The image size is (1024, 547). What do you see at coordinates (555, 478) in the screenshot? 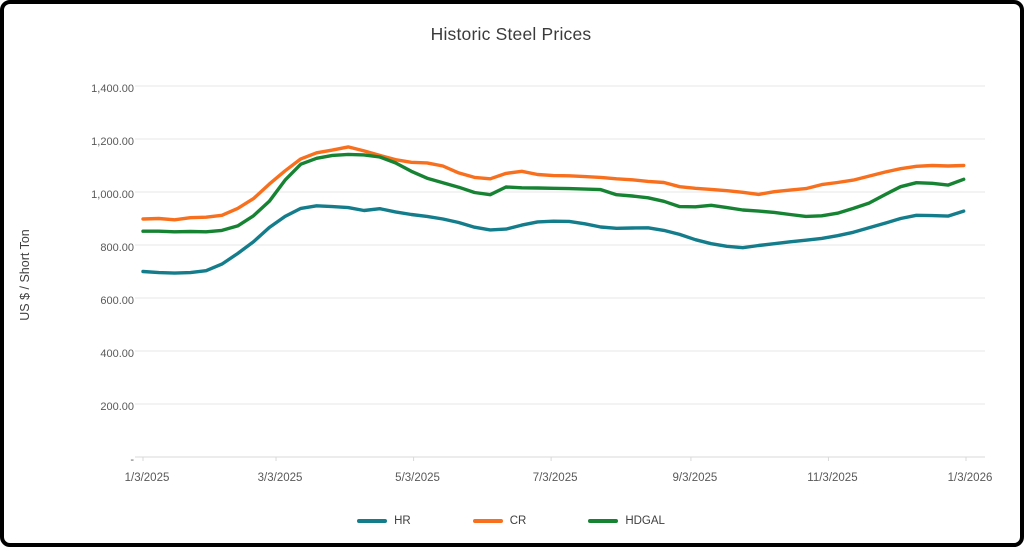
I see `x-axis-tick-label: 7/3/2025` at bounding box center [555, 478].